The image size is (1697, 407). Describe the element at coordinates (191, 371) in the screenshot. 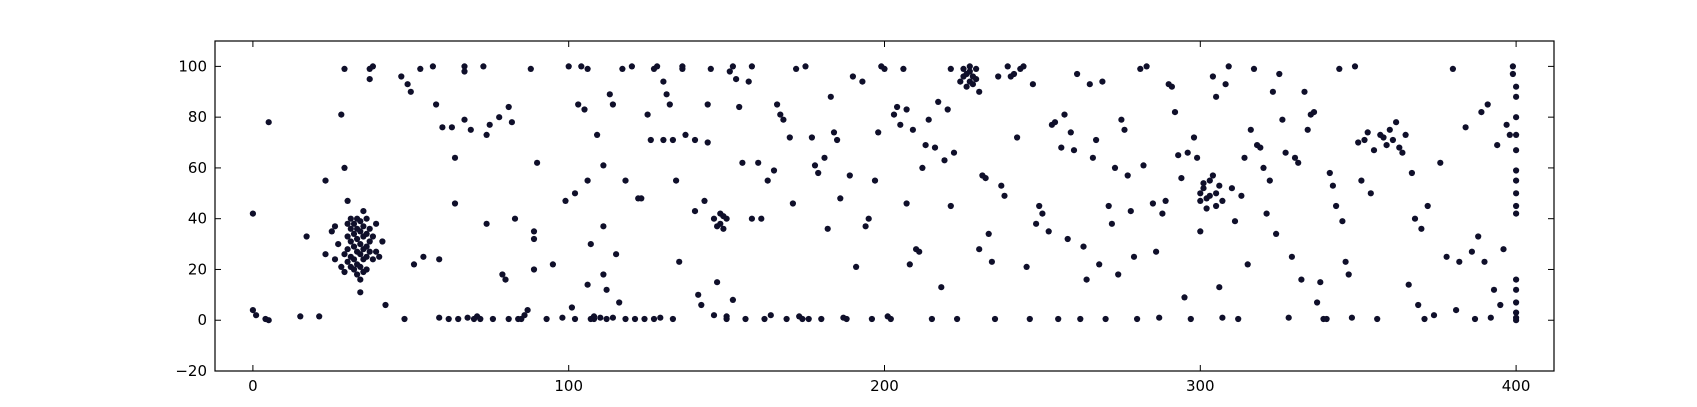

I see `y-tick-label: −20` at that location.